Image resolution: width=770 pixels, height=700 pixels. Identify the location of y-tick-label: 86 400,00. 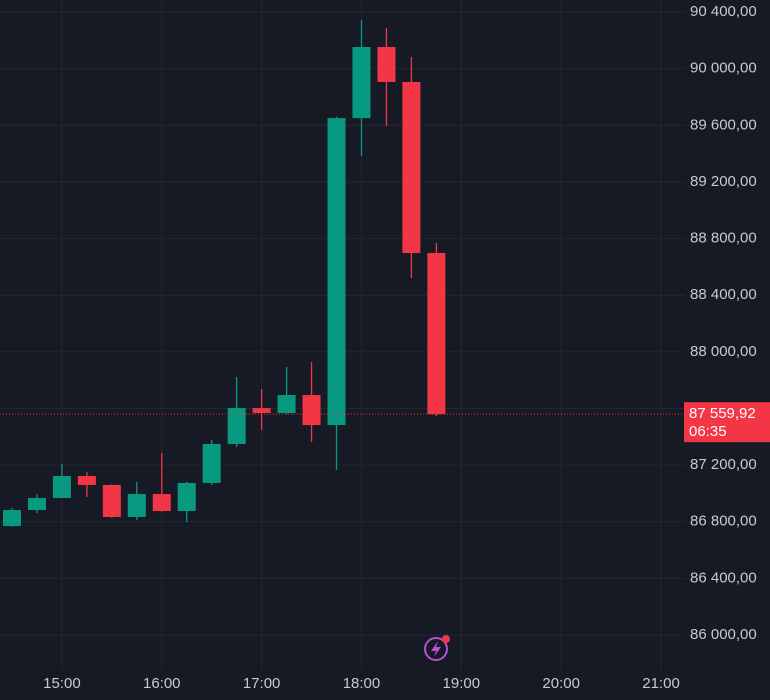
(723, 577).